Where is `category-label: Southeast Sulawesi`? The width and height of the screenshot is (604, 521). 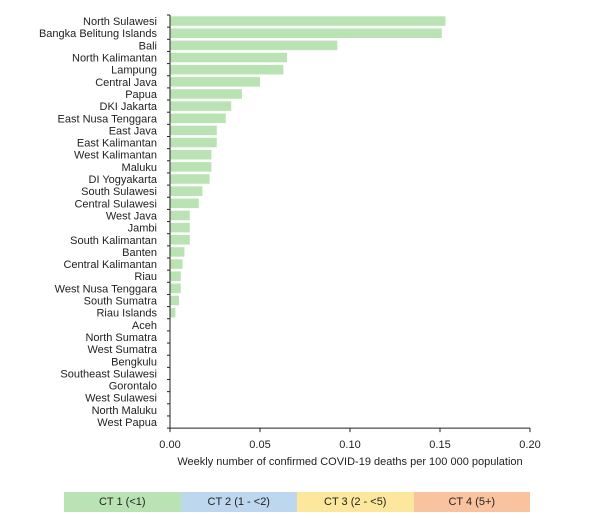 category-label: Southeast Sulawesi is located at coordinates (108, 374).